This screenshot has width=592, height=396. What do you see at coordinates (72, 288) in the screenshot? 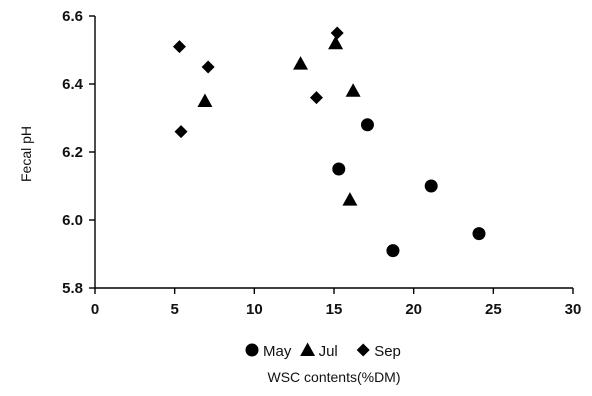
I see `y-tick-label: 5.8` at bounding box center [72, 288].